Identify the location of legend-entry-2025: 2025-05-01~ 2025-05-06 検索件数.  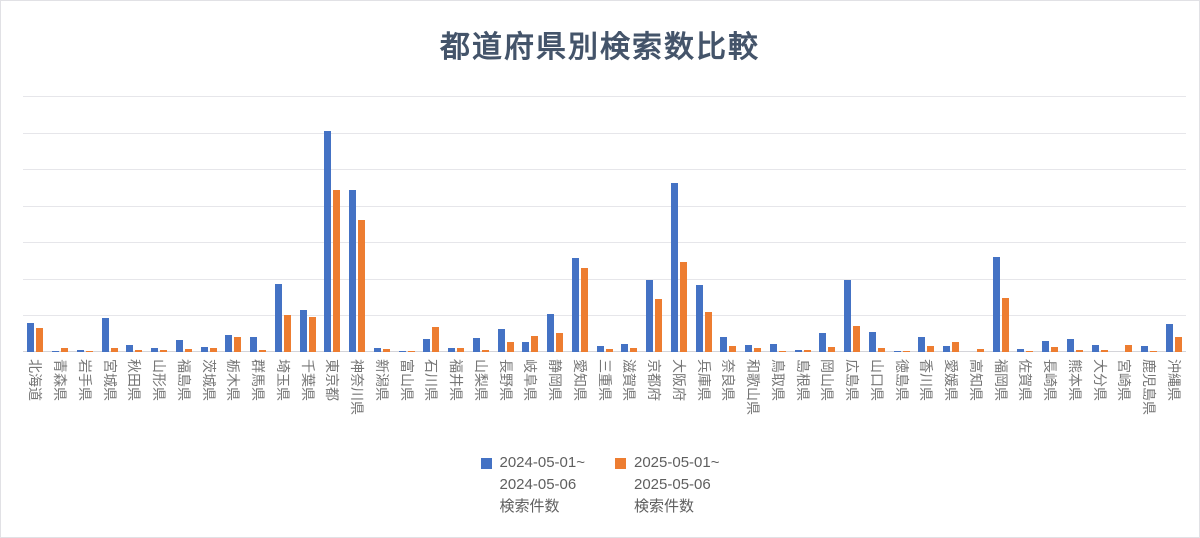
(667, 485).